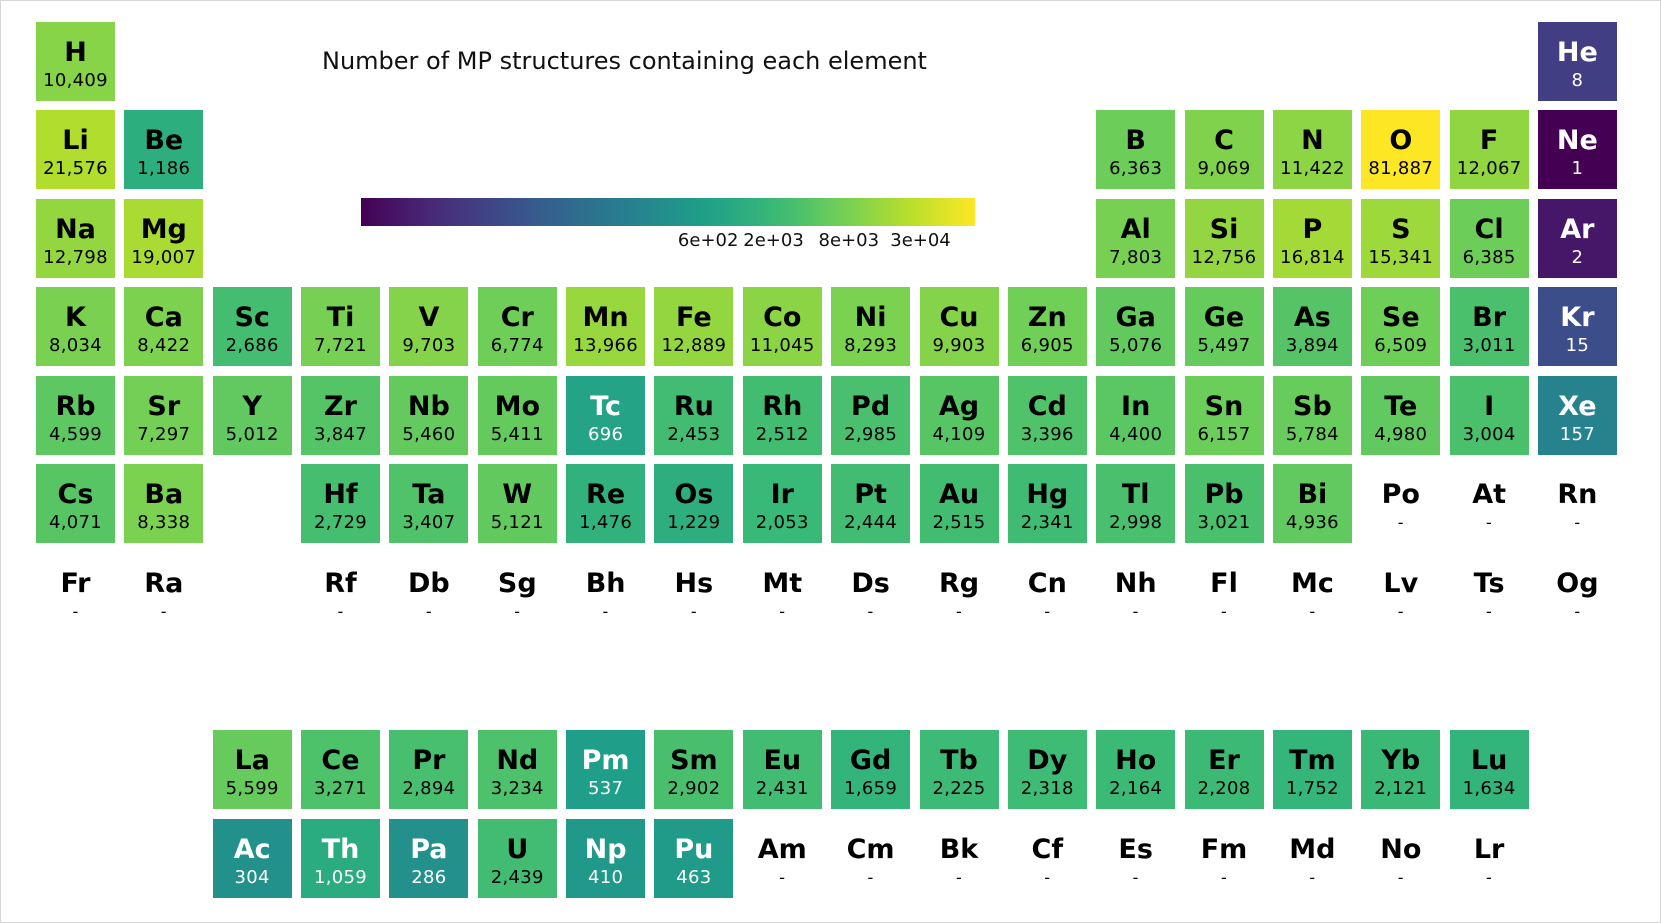 Image resolution: width=1661 pixels, height=923 pixels. I want to click on element-value: 3,011, so click(1489, 345).